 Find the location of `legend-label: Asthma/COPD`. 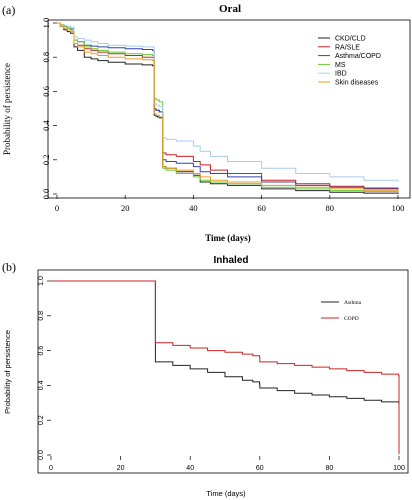

legend-label: Asthma/COPD is located at coordinates (358, 56).